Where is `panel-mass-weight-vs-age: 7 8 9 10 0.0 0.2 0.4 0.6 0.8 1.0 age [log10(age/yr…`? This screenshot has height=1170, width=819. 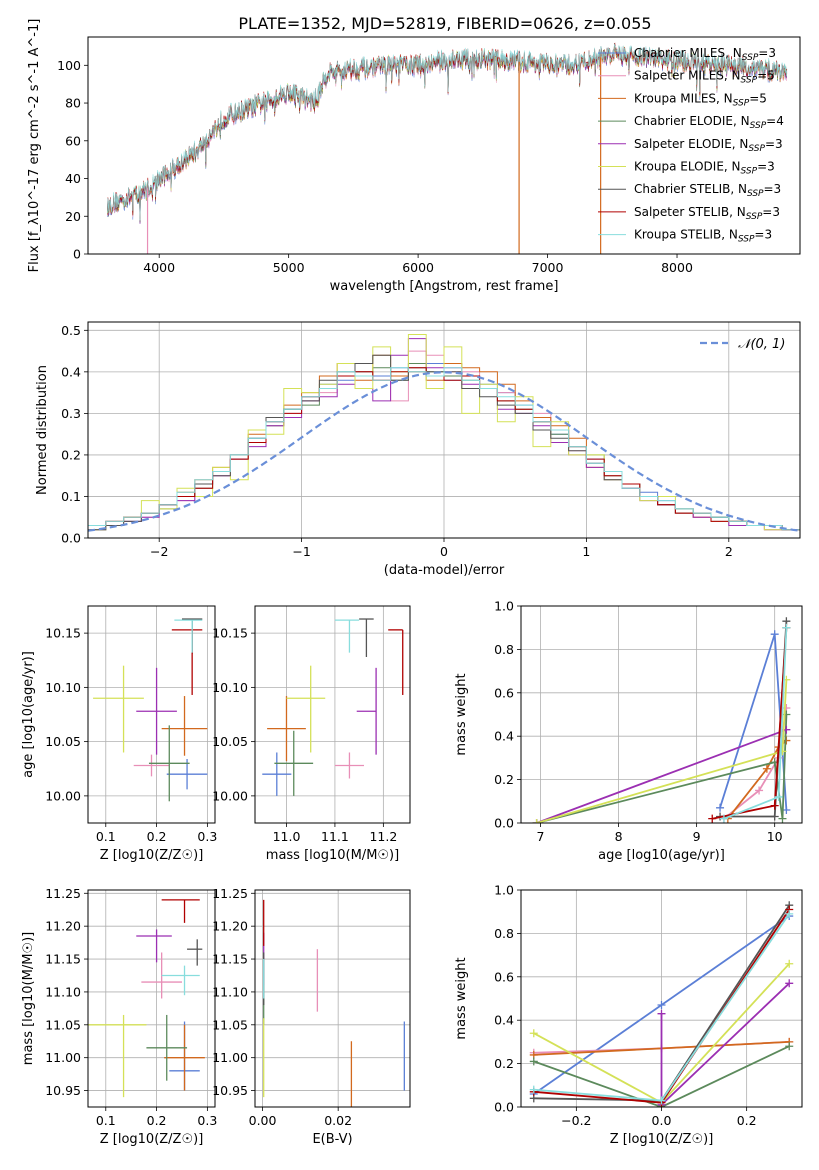
panel-mass-weight-vs-age: 7 8 9 10 0.0 0.2 0.4 0.6 0.8 1.0 age [log10(age/yr… is located at coordinates (628, 731).